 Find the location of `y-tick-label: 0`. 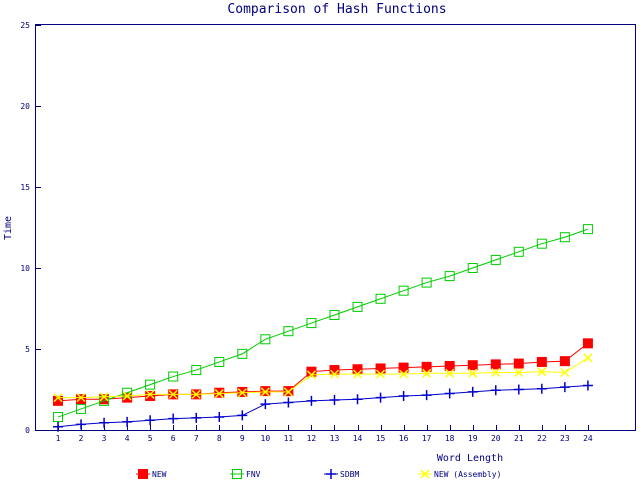

y-tick-label: 0 is located at coordinates (27, 430).